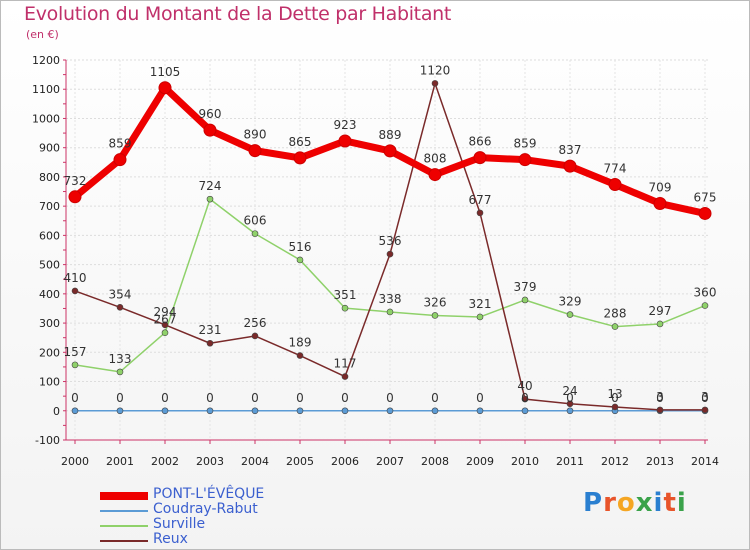  Describe the element at coordinates (75, 461) in the screenshot. I see `x-tick-label: 2000` at that location.